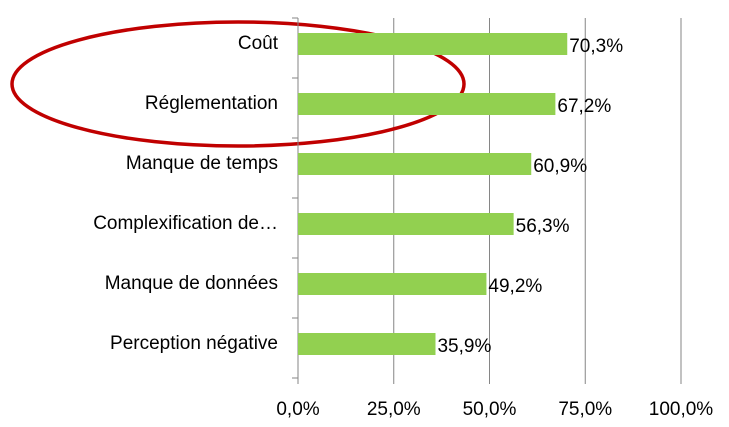  I want to click on value-label: 67,2%, so click(584, 106).